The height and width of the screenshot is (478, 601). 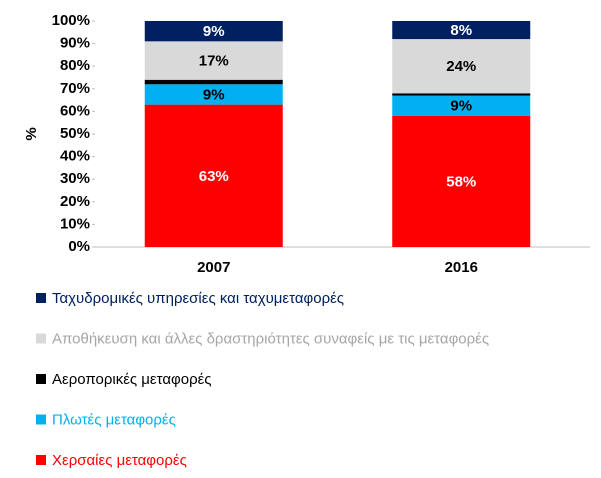 I want to click on data-label: 8%, so click(x=461, y=30).